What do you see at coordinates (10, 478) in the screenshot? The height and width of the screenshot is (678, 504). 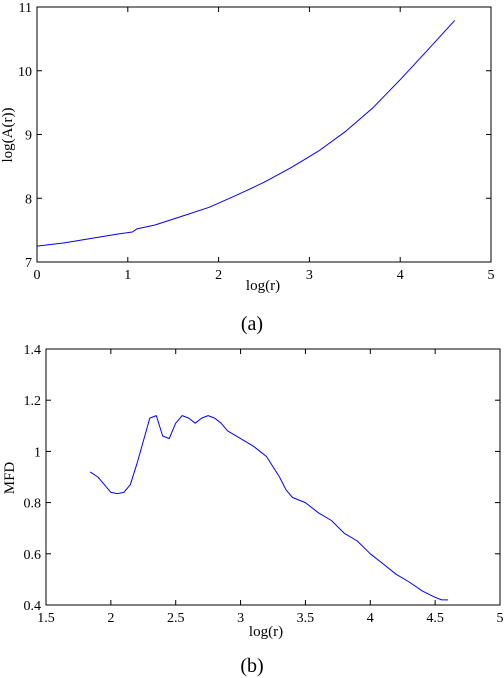 I see `chart-b-y-axis-label: MFD` at bounding box center [10, 478].